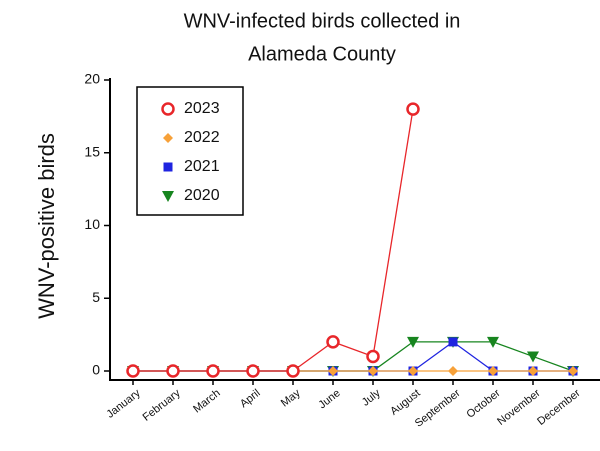 This screenshot has width=600, height=451. What do you see at coordinates (96, 297) in the screenshot?
I see `y-tick-label: 5` at bounding box center [96, 297].